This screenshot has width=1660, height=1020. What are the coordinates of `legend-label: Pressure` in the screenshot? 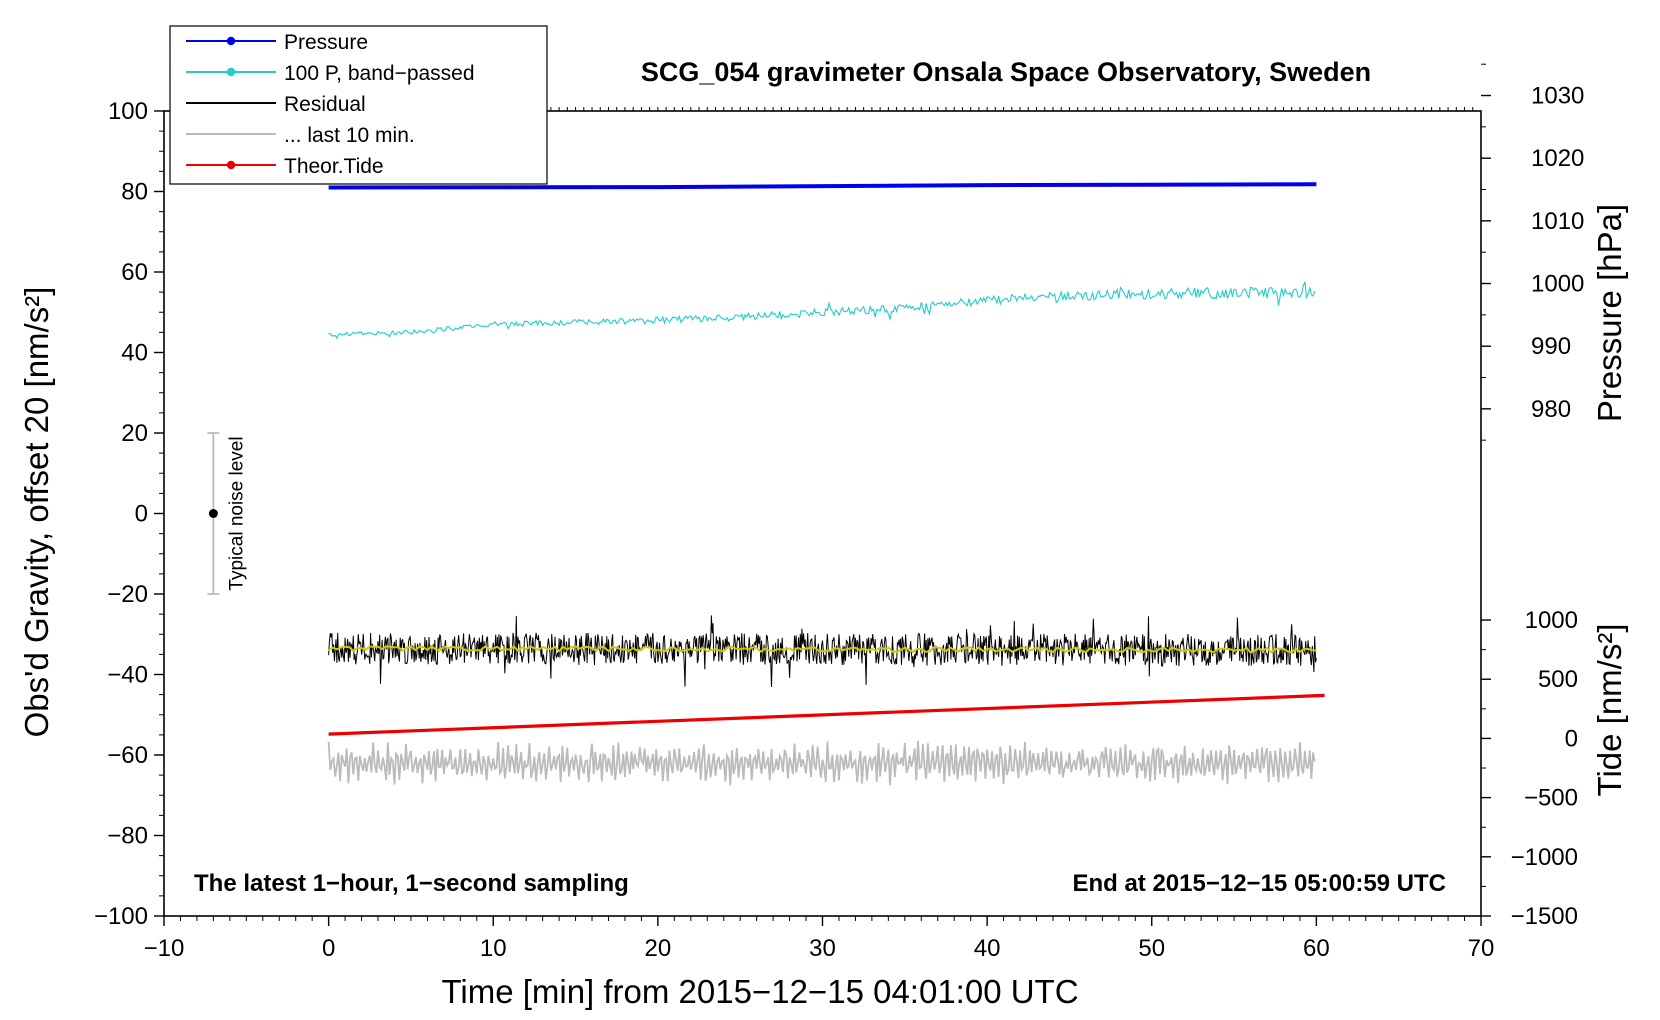 It's located at (326, 42).